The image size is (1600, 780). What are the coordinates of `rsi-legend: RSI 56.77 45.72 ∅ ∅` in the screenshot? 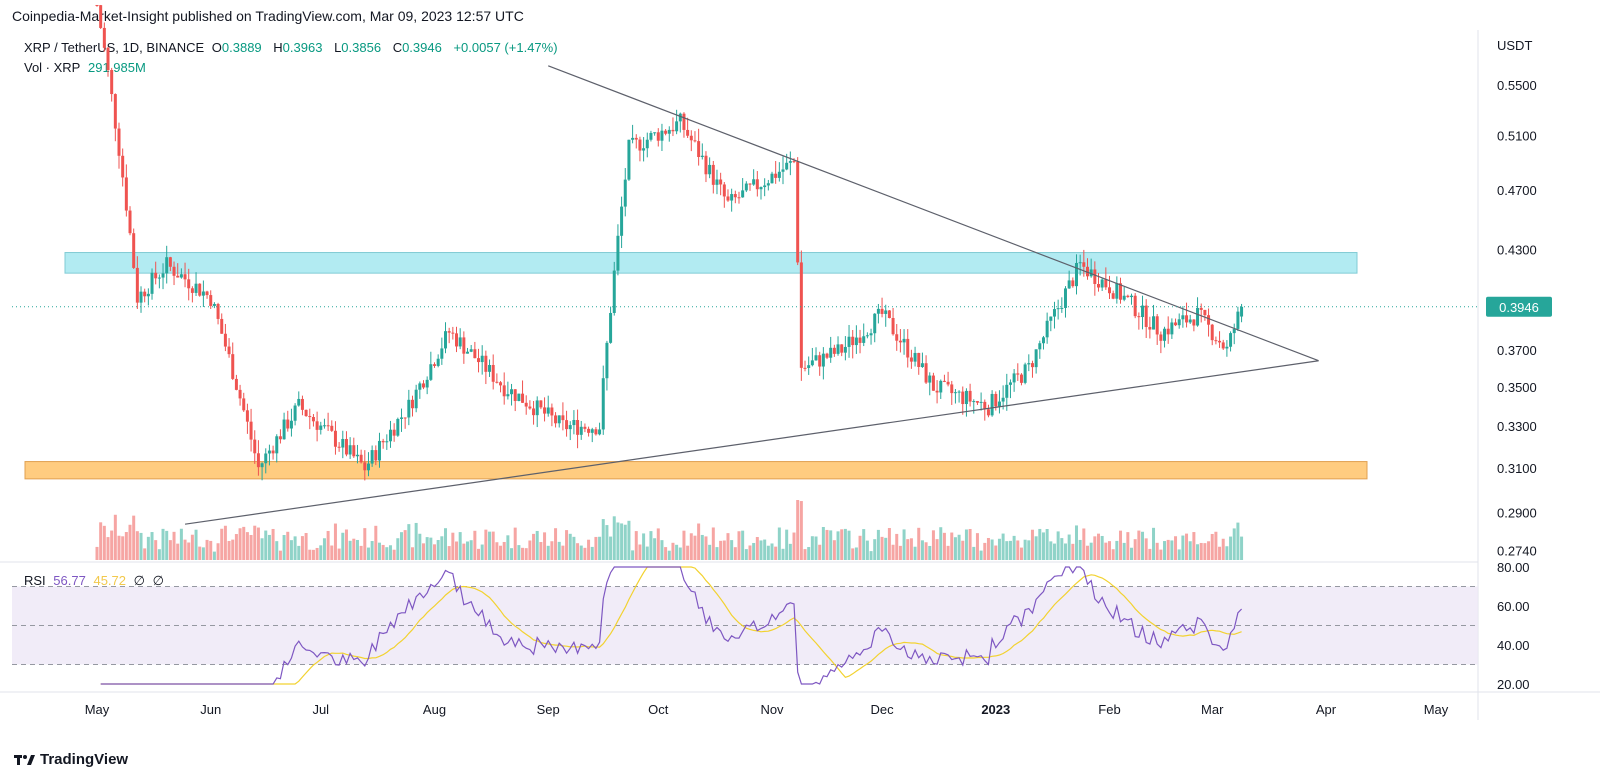 It's located at (96, 581).